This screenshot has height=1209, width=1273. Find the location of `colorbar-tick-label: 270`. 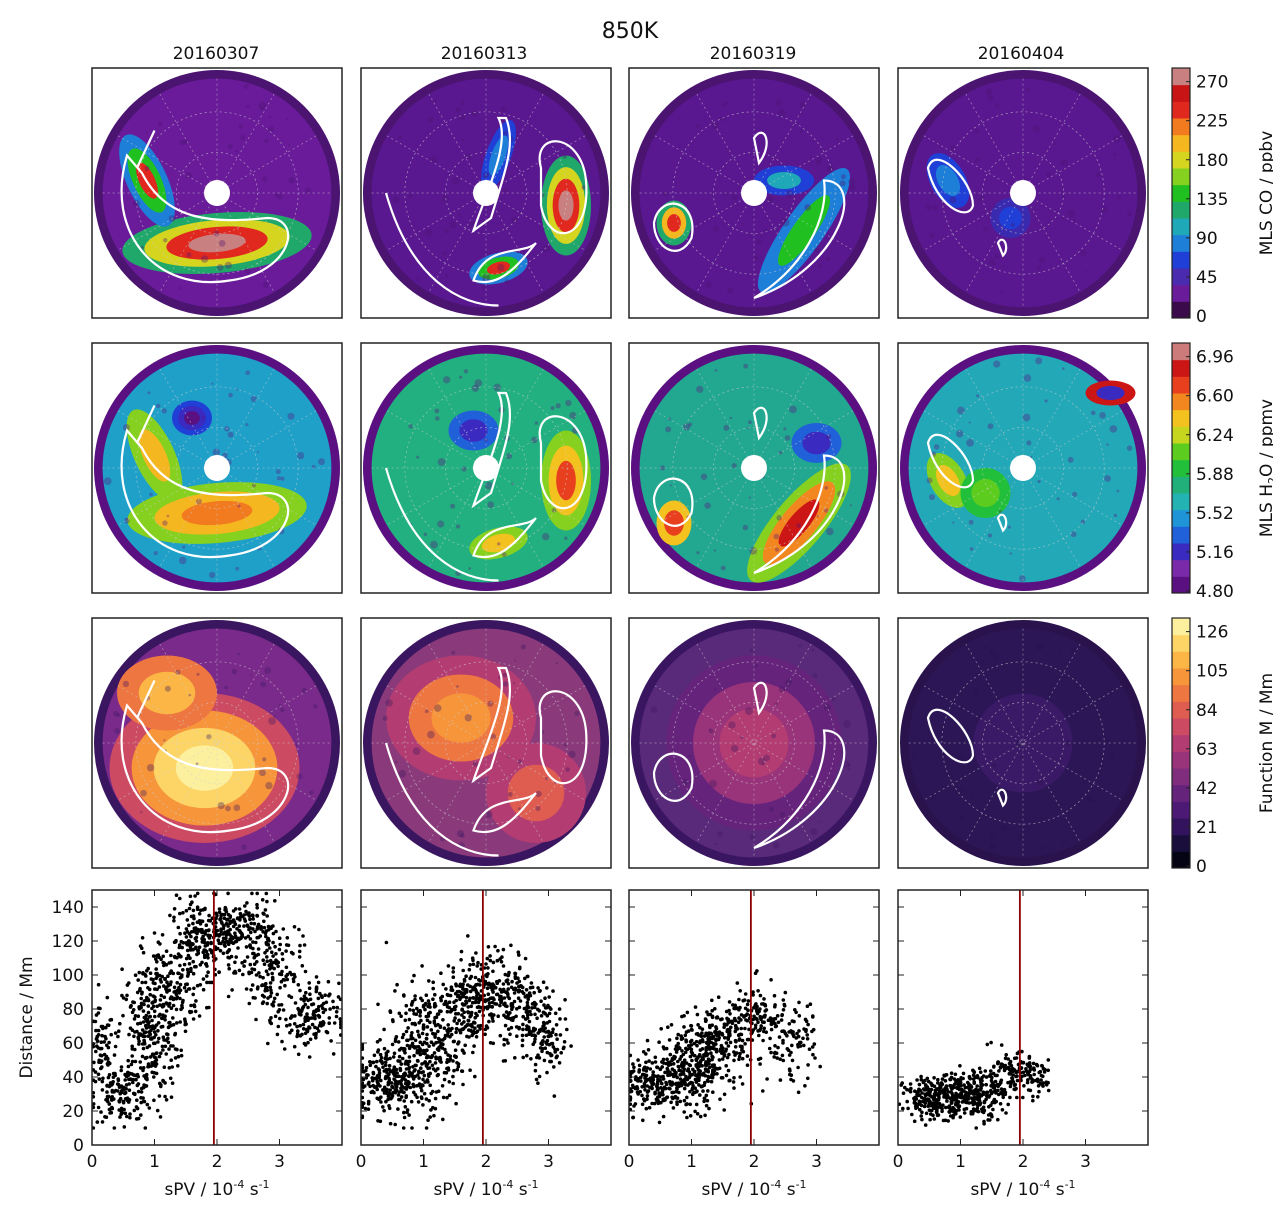

colorbar-tick-label: 270 is located at coordinates (1212, 83).